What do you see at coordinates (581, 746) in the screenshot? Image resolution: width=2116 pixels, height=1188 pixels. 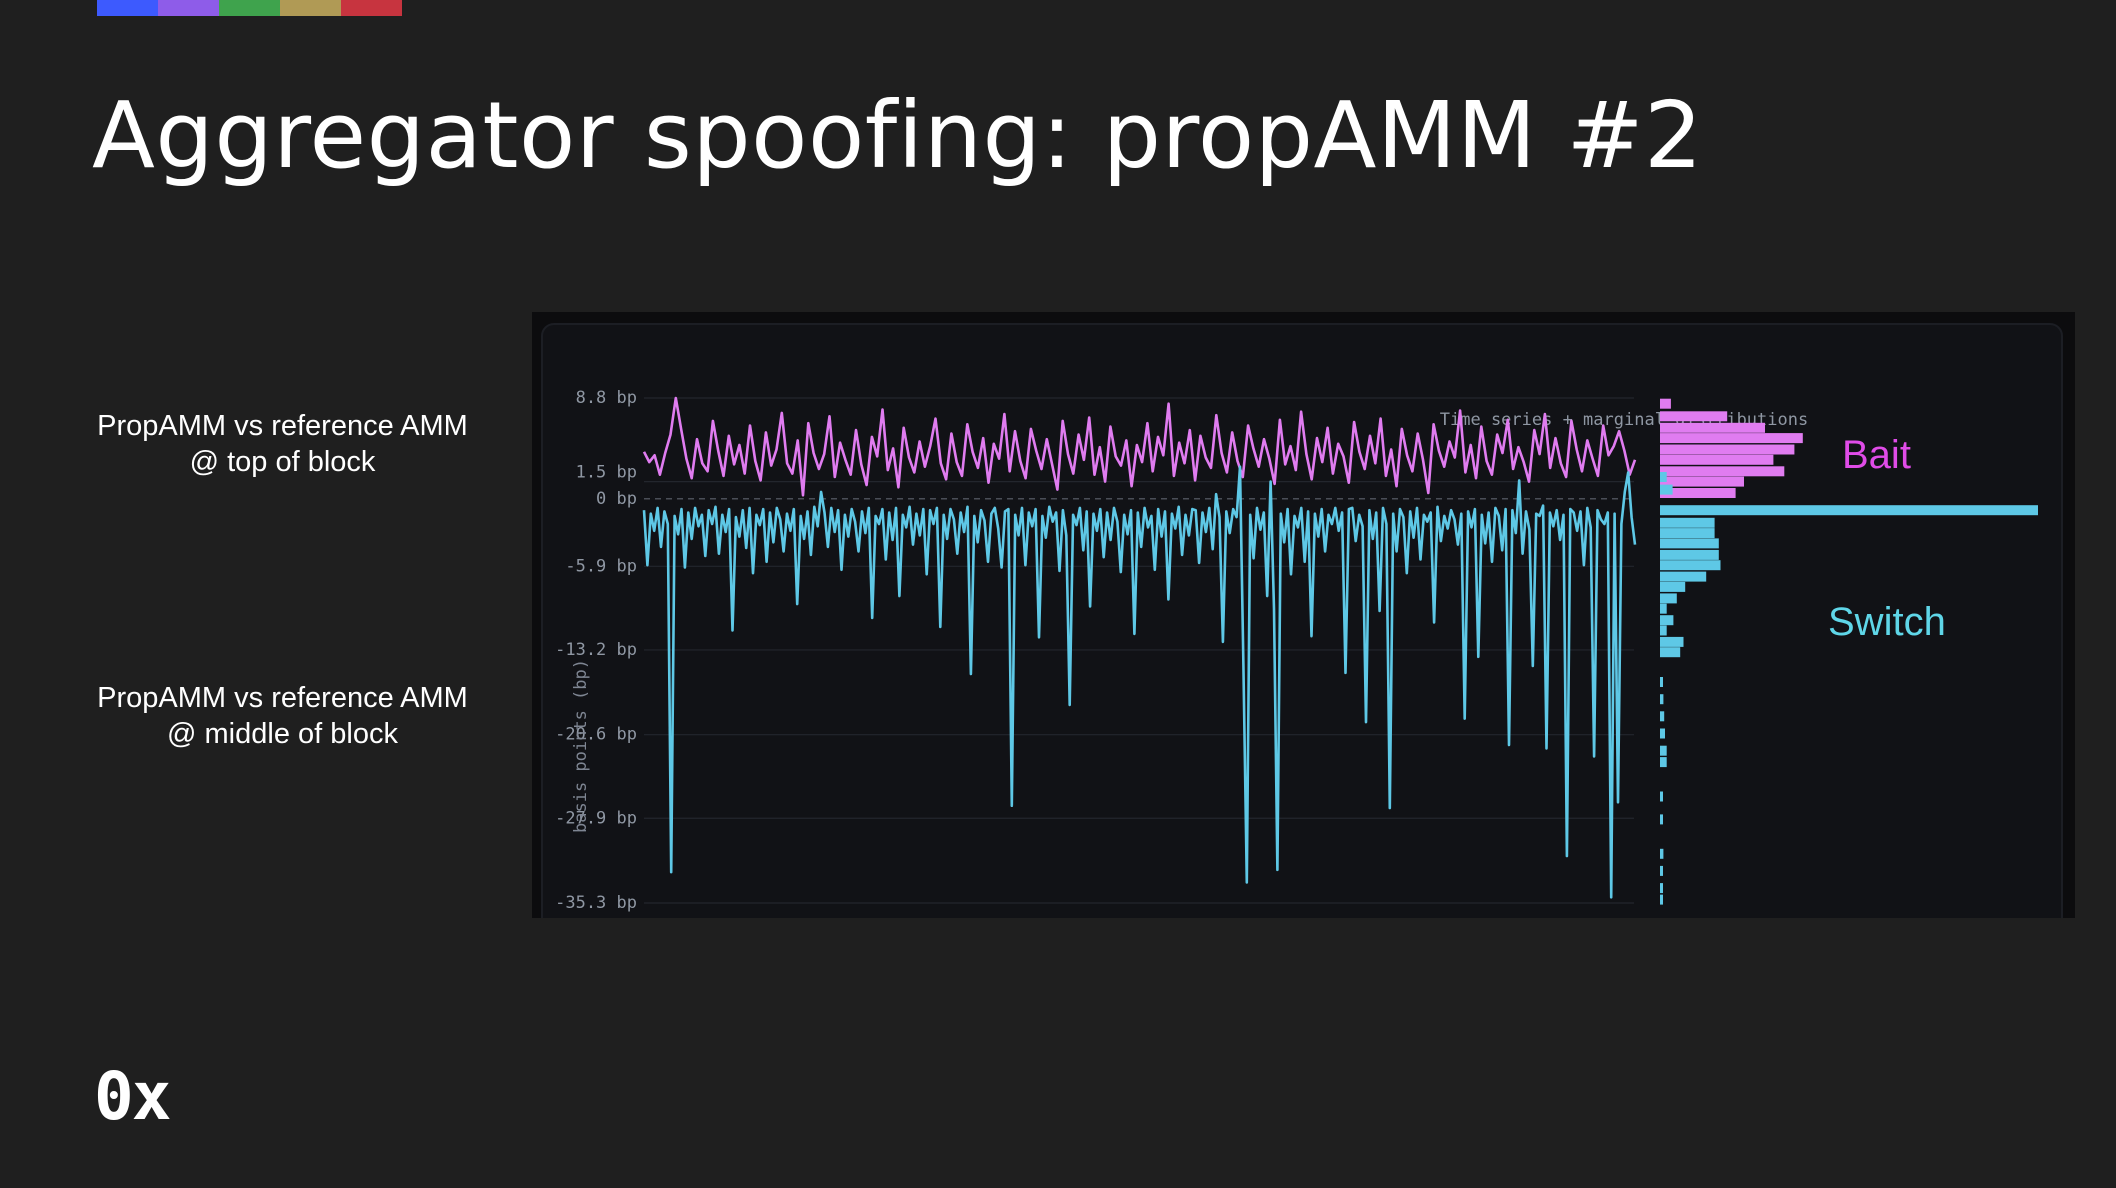 I see `y-axis-label: basis points (bp)` at bounding box center [581, 746].